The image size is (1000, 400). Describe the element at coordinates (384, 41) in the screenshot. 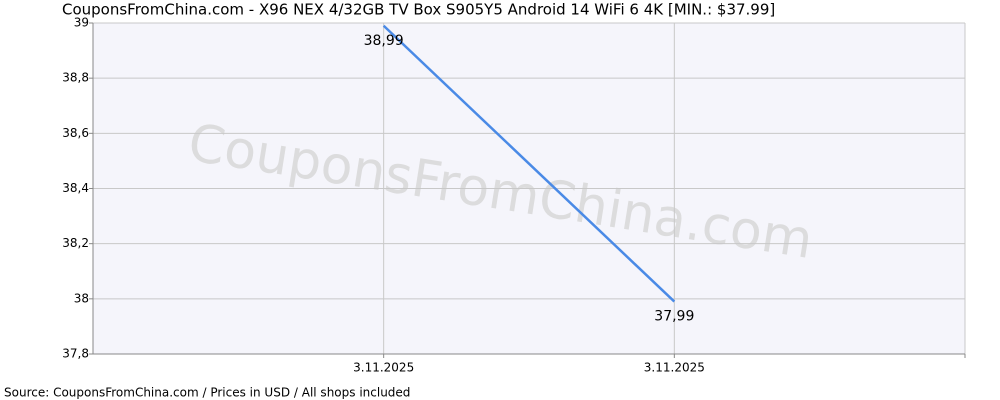

I see `value-label: 38,99` at that location.